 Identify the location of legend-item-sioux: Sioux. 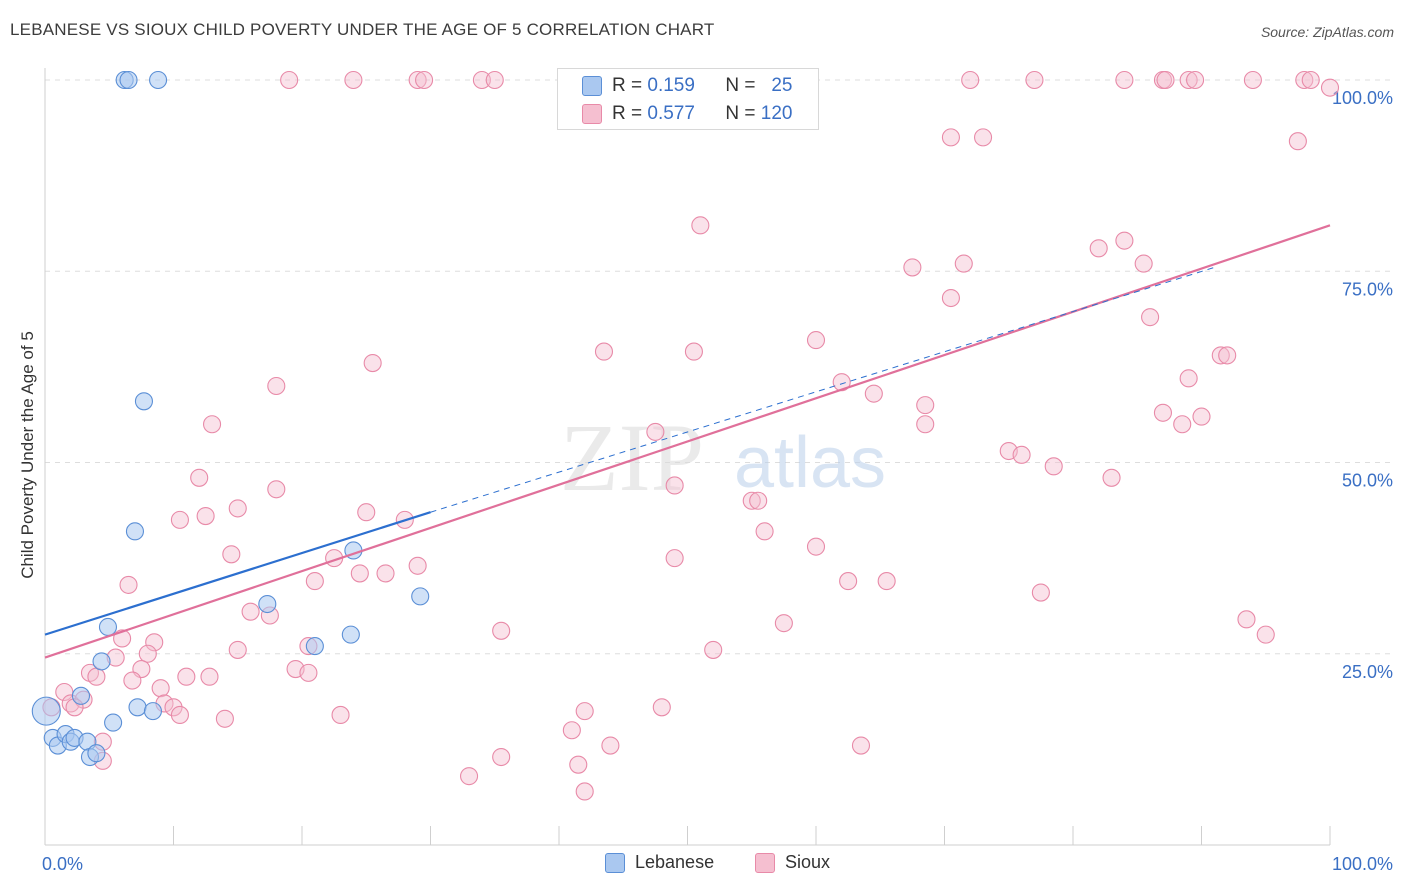
(792, 862).